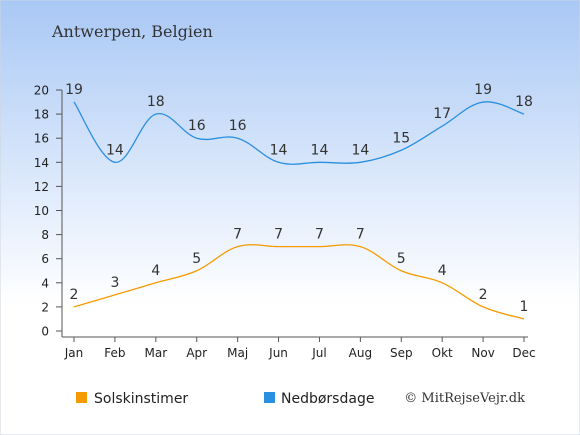 The image size is (580, 435). I want to click on y-tick-label: 18, so click(41, 115).